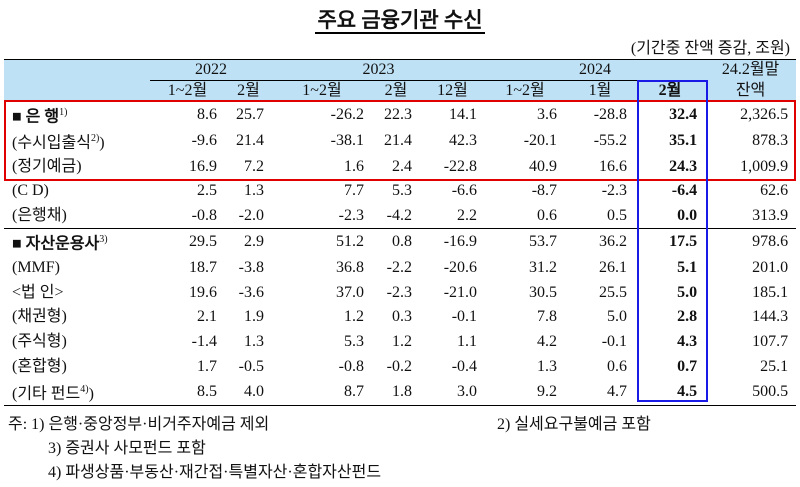  Describe the element at coordinates (613, 166) in the screenshot. I see `cell: 16.6` at that location.